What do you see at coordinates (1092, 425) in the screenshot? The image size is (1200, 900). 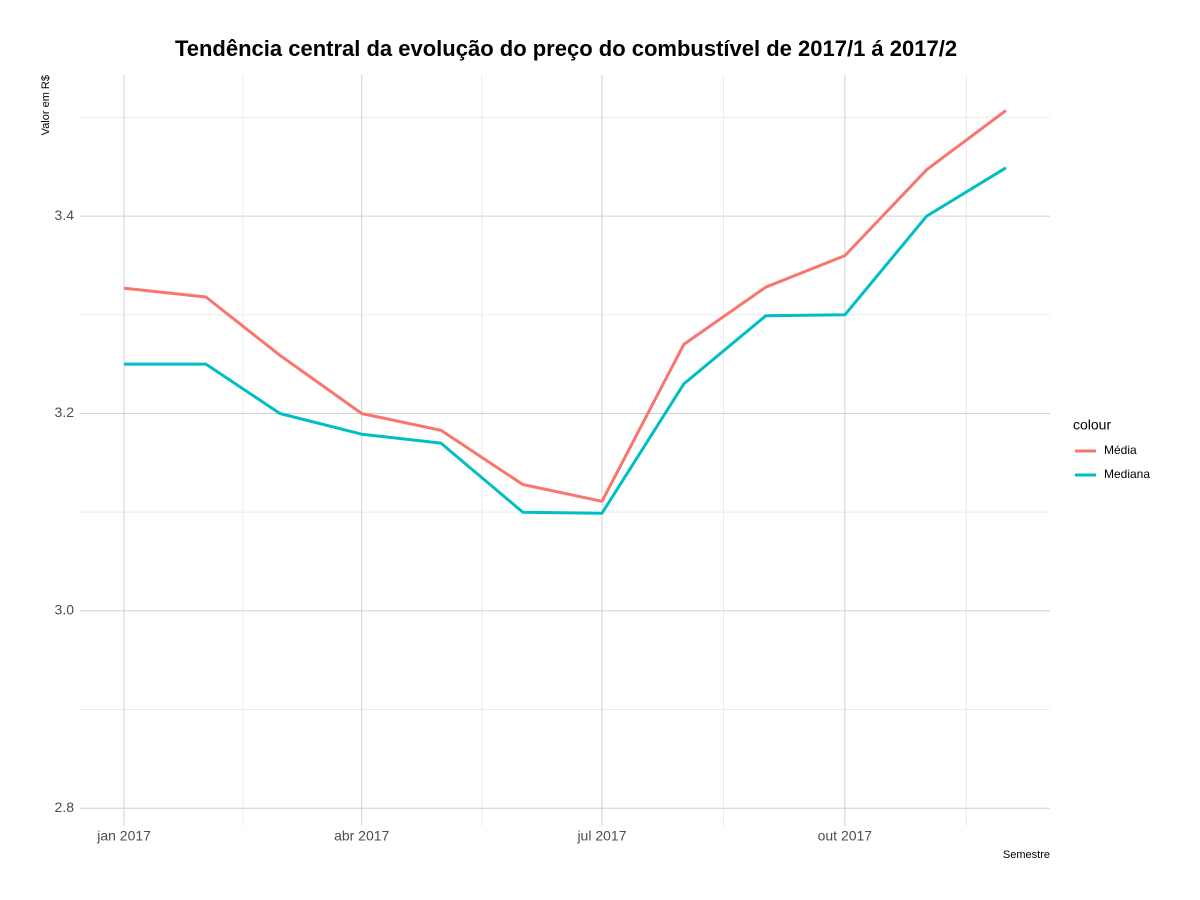 I see `legend-title: colour` at bounding box center [1092, 425].